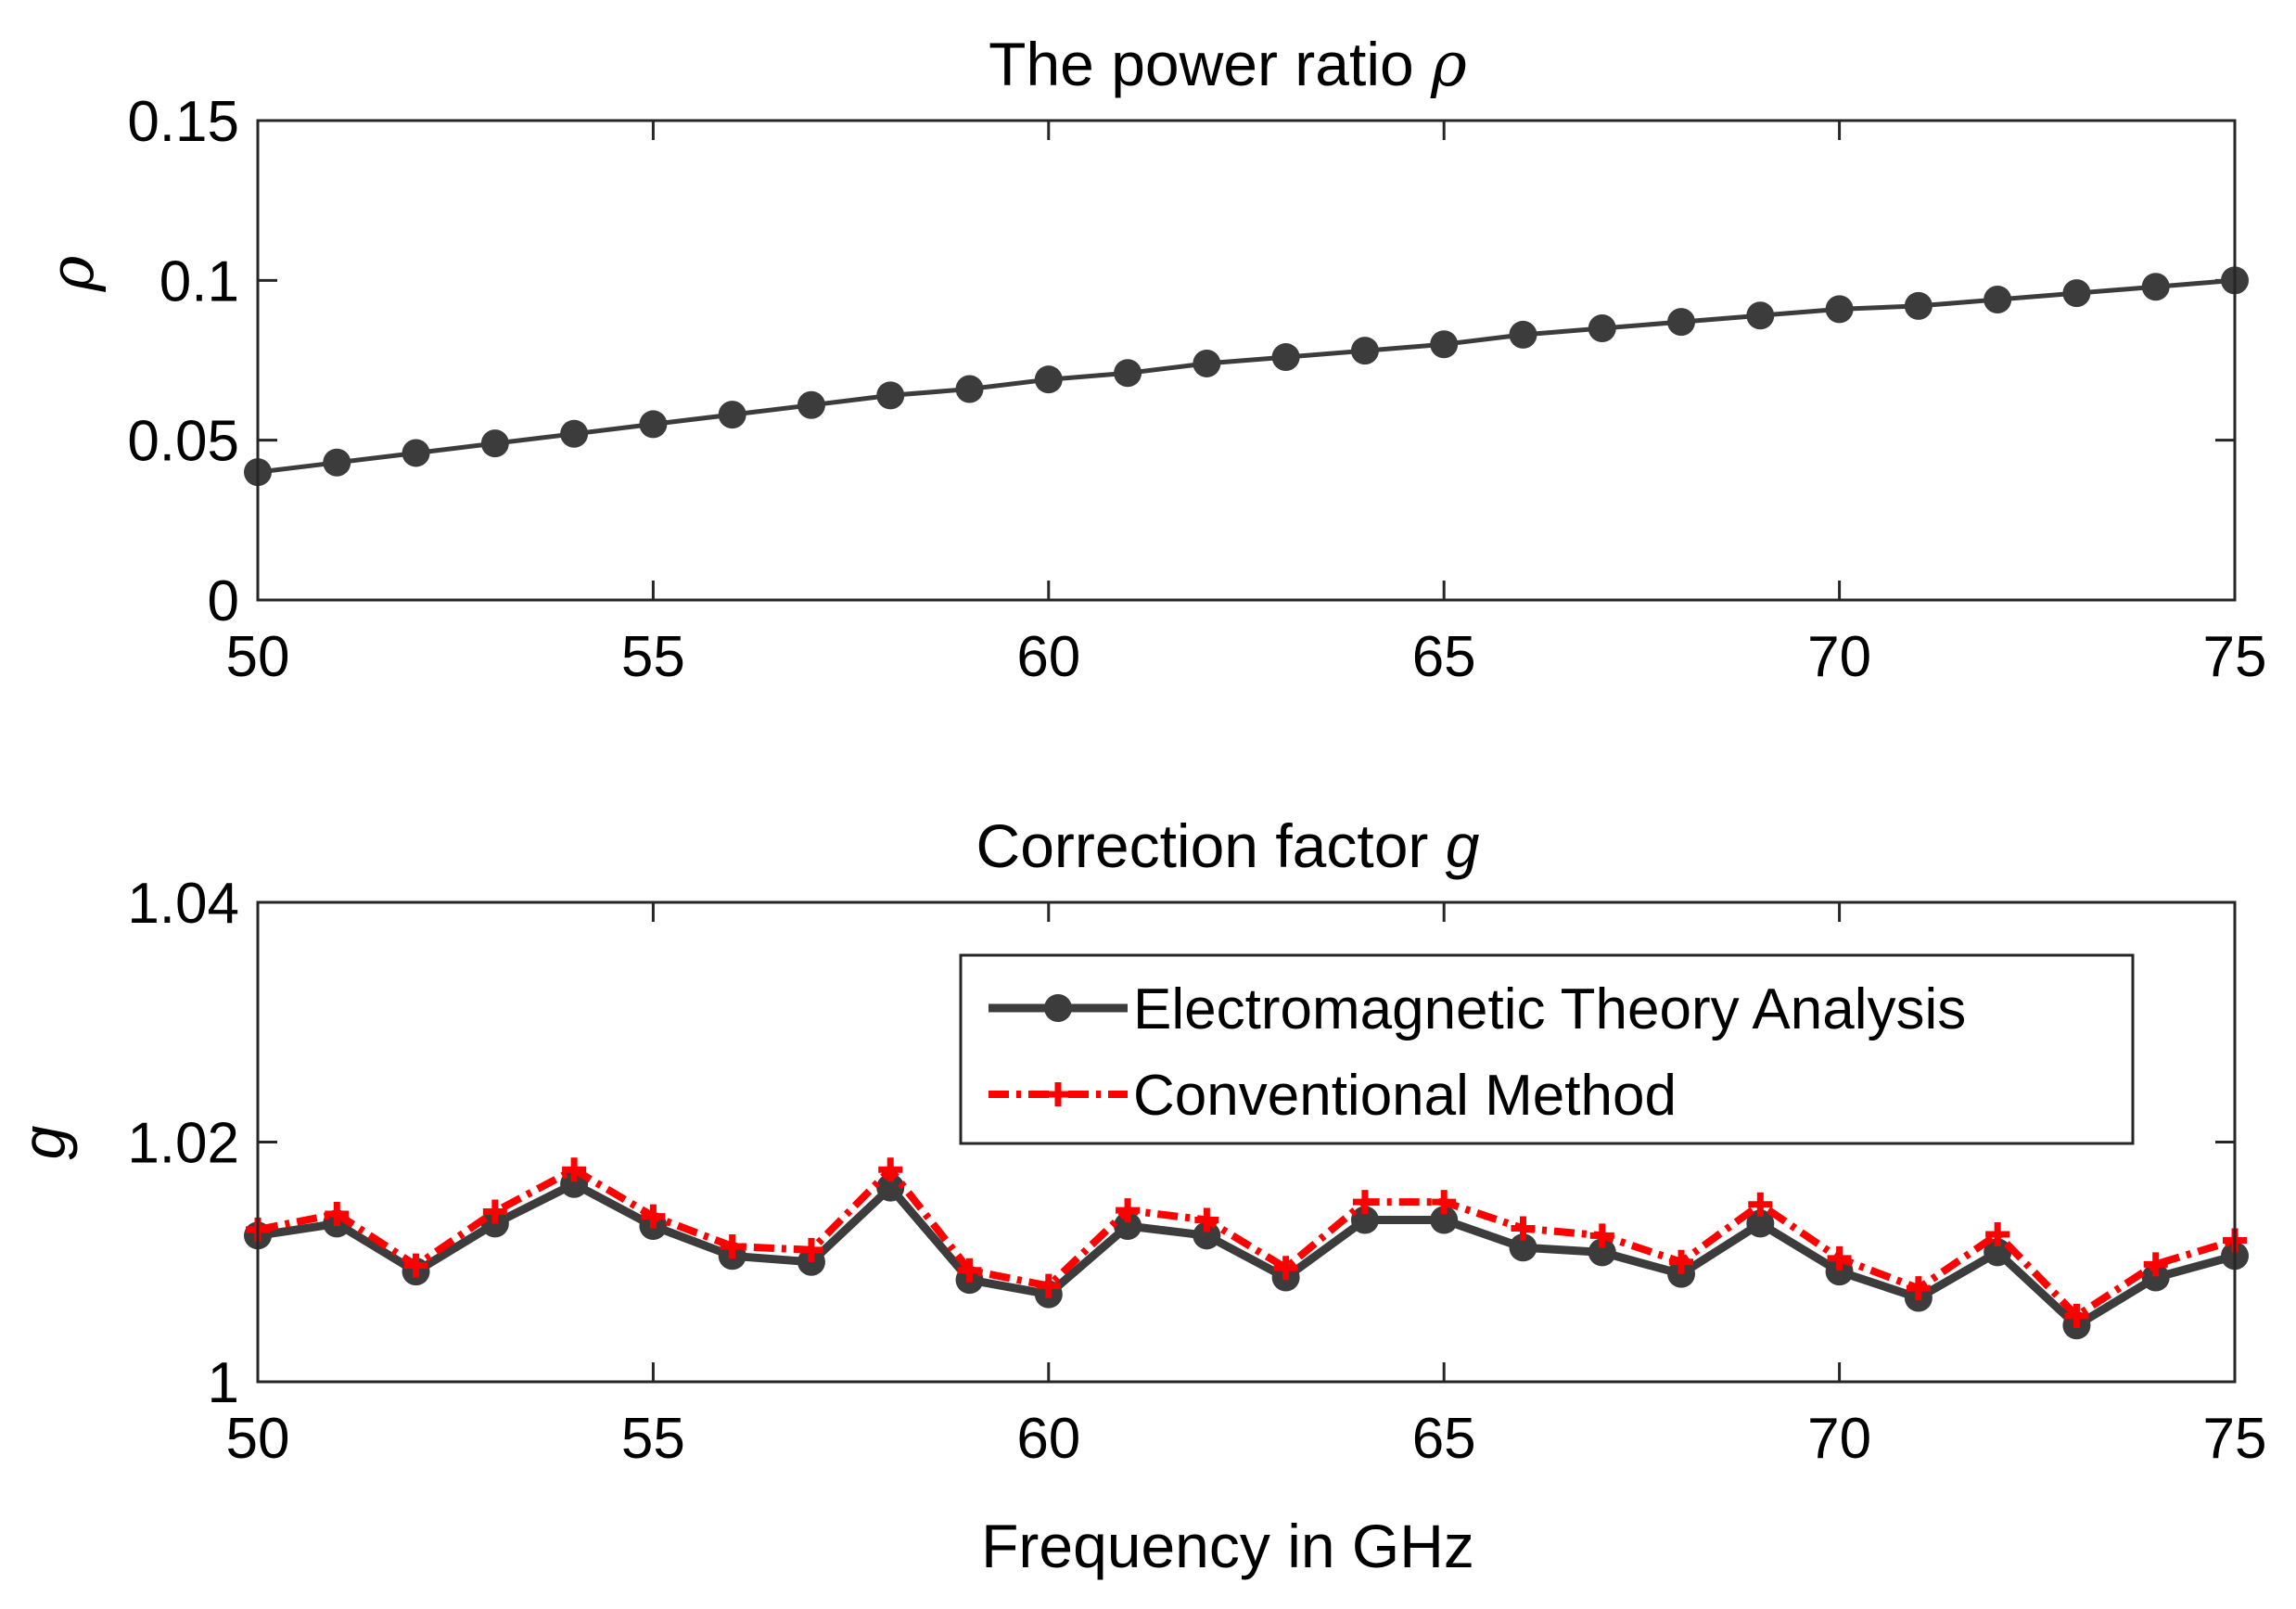  I want to click on legend-box, so click(1547, 1049).